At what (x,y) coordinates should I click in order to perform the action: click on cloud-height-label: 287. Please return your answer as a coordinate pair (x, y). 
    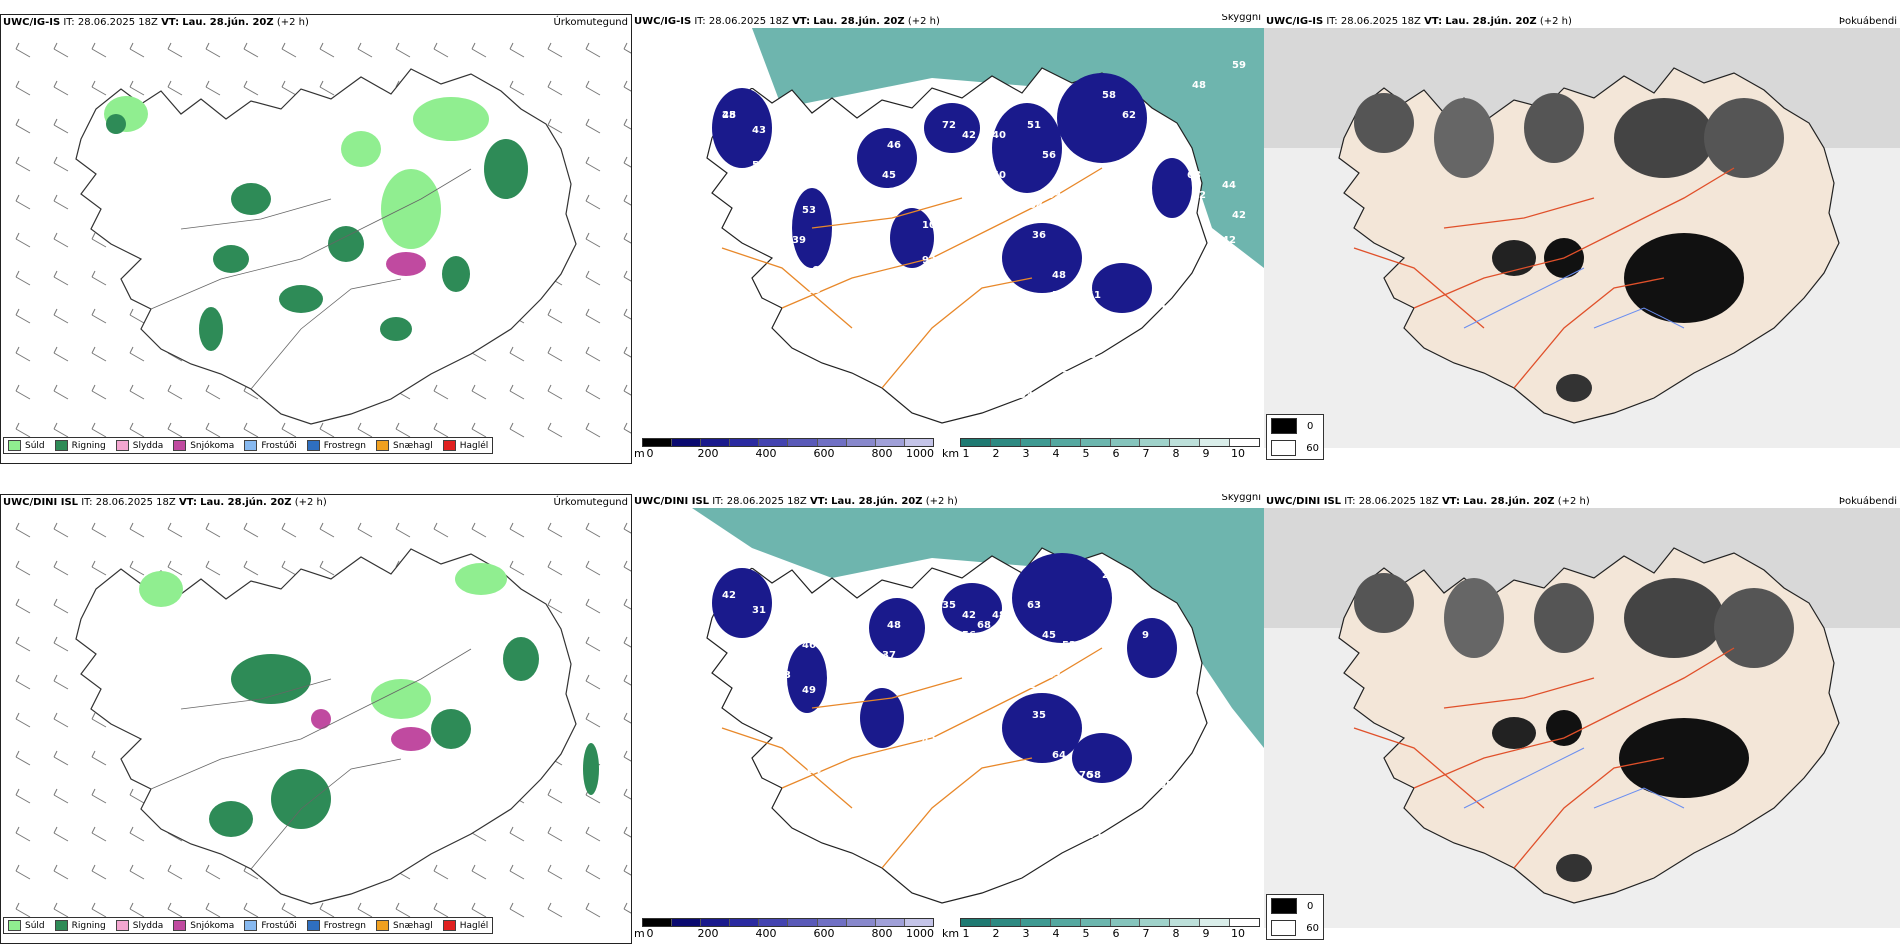
    Looking at the image, I should click on (1042, 325).